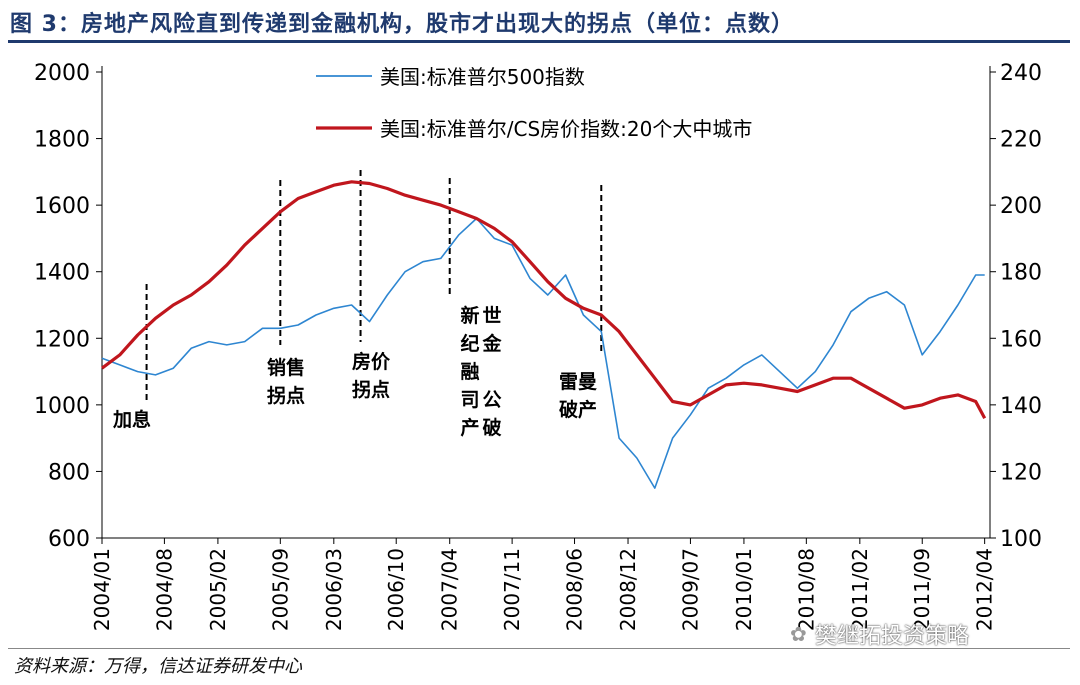 This screenshot has width=1080, height=685. Describe the element at coordinates (158, 666) in the screenshot. I see `source-note: 资料来源：万得，信达证券研发中心` at that location.